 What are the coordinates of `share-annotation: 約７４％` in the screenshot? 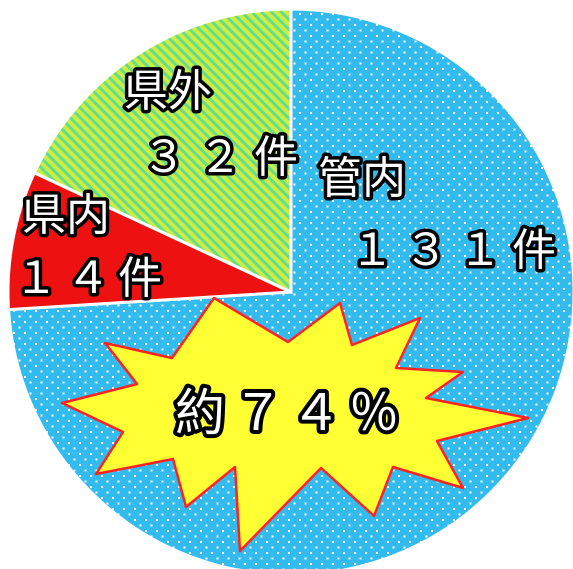 It's located at (291, 413).